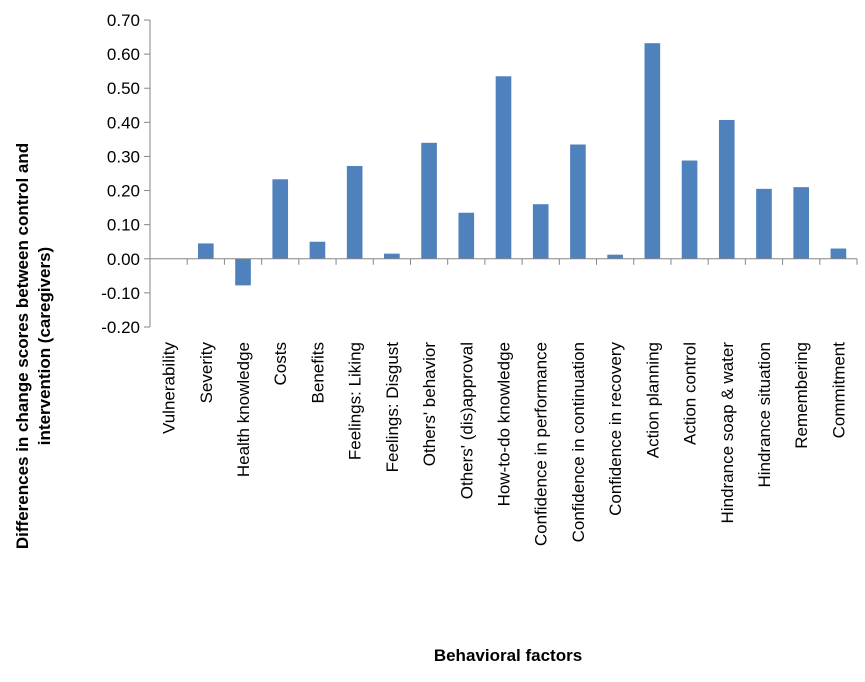  What do you see at coordinates (615, 429) in the screenshot?
I see `x-category-label: Confidence in recovery` at bounding box center [615, 429].